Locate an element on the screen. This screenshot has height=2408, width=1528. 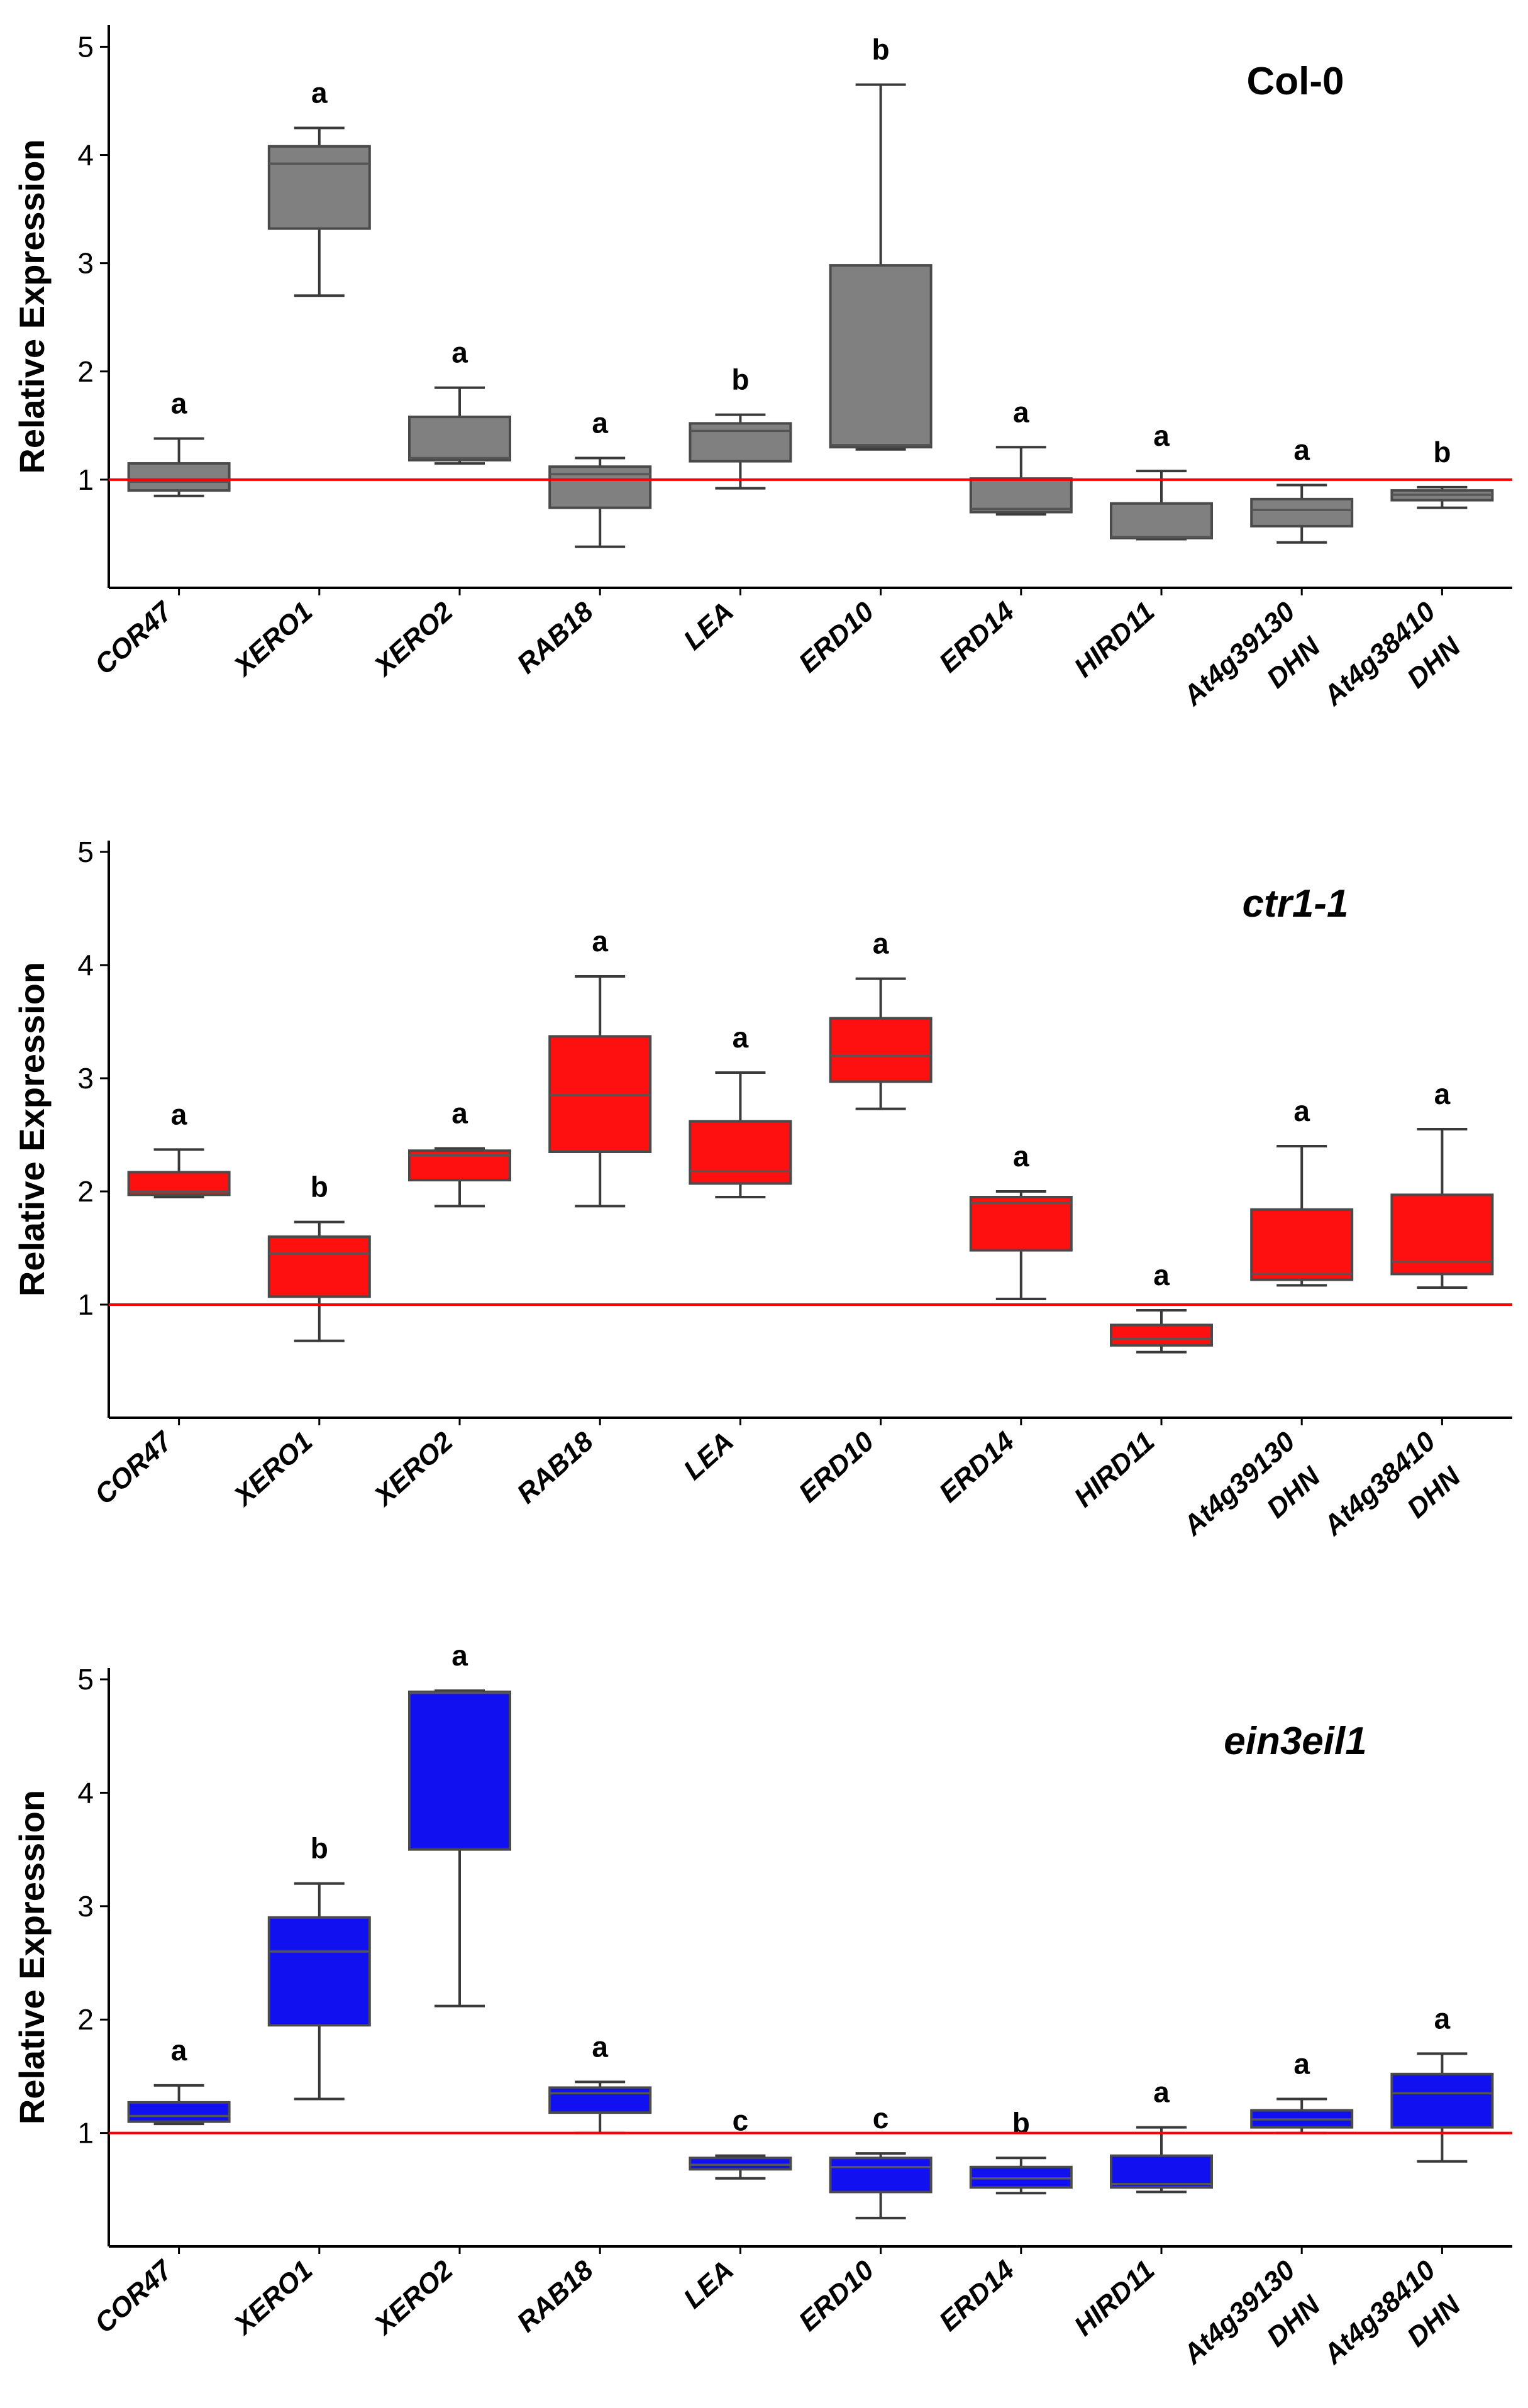
x-tick-label: RAB18 is located at coordinates (555, 638).